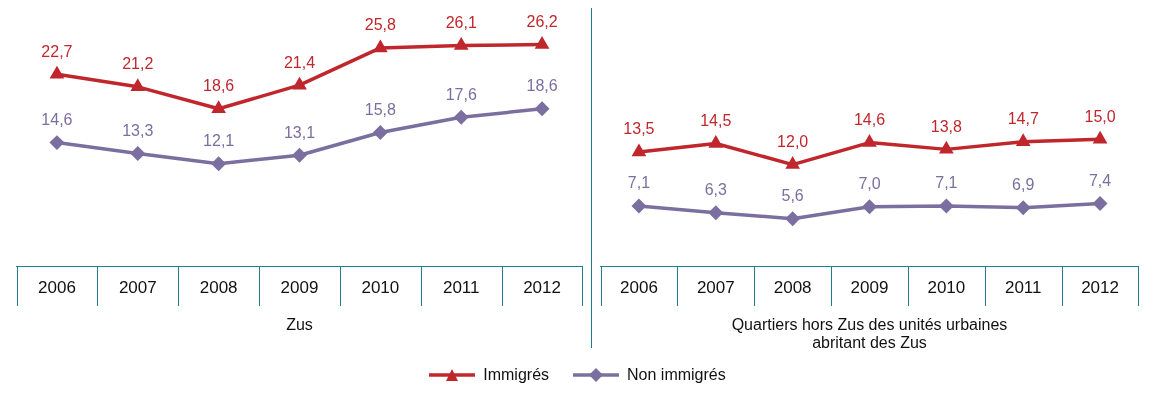 The height and width of the screenshot is (410, 1155). What do you see at coordinates (1100, 180) in the screenshot?
I see `data-label: 7,4` at bounding box center [1100, 180].